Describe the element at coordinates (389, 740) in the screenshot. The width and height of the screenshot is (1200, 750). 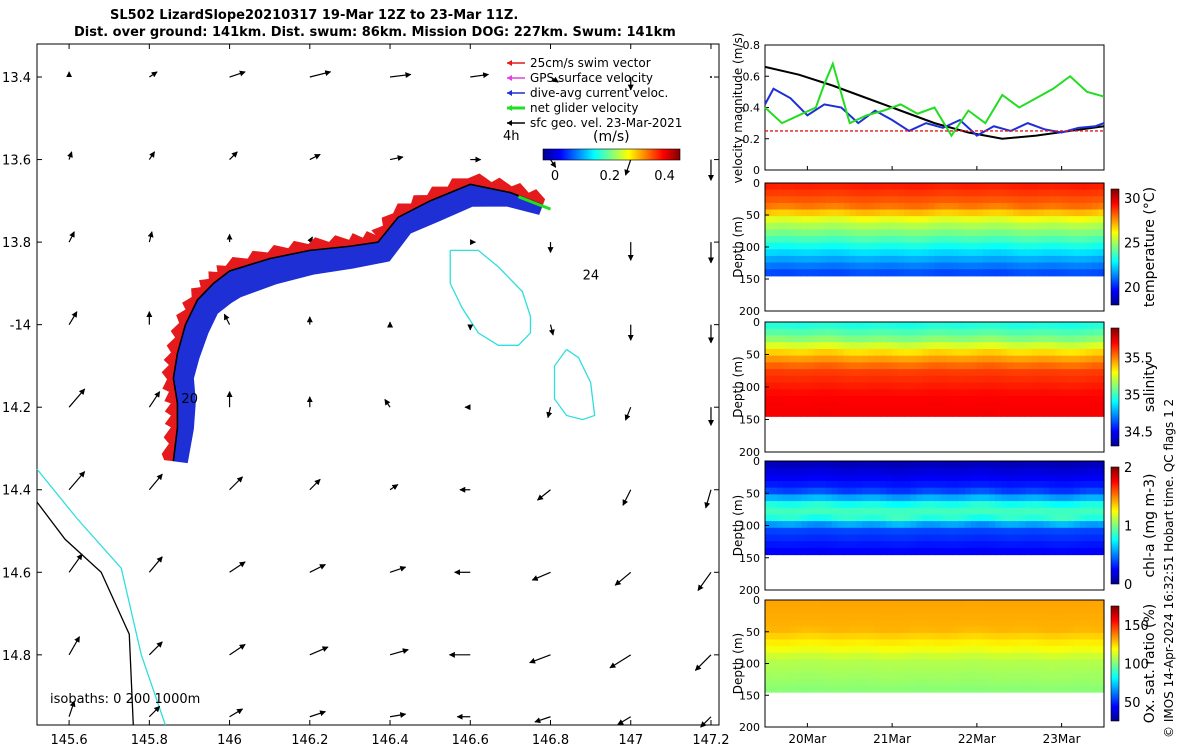
I see `x-tick-label: 146.4` at that location.